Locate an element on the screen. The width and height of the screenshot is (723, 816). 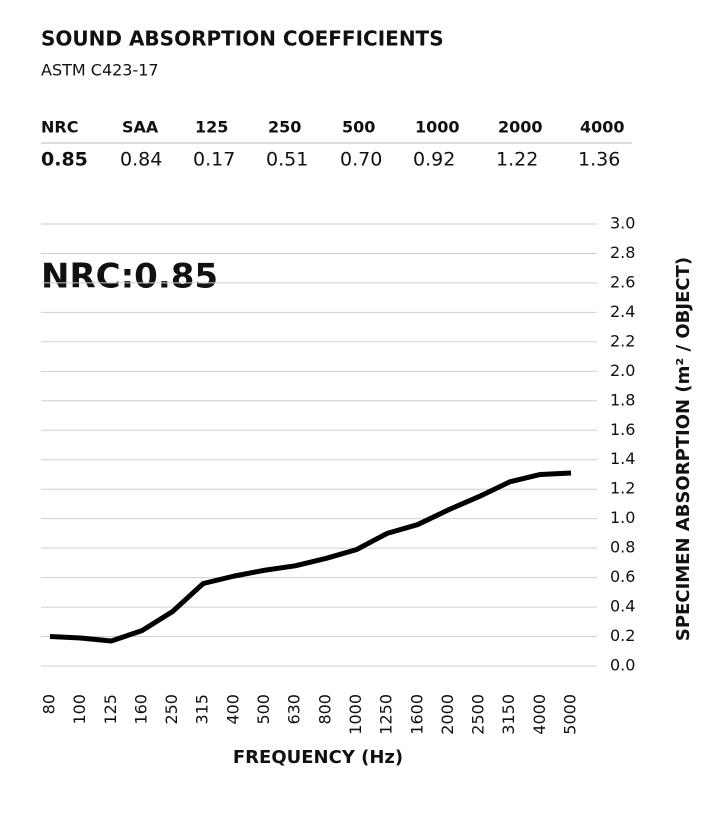
table-header: 1000 is located at coordinates (437, 127).